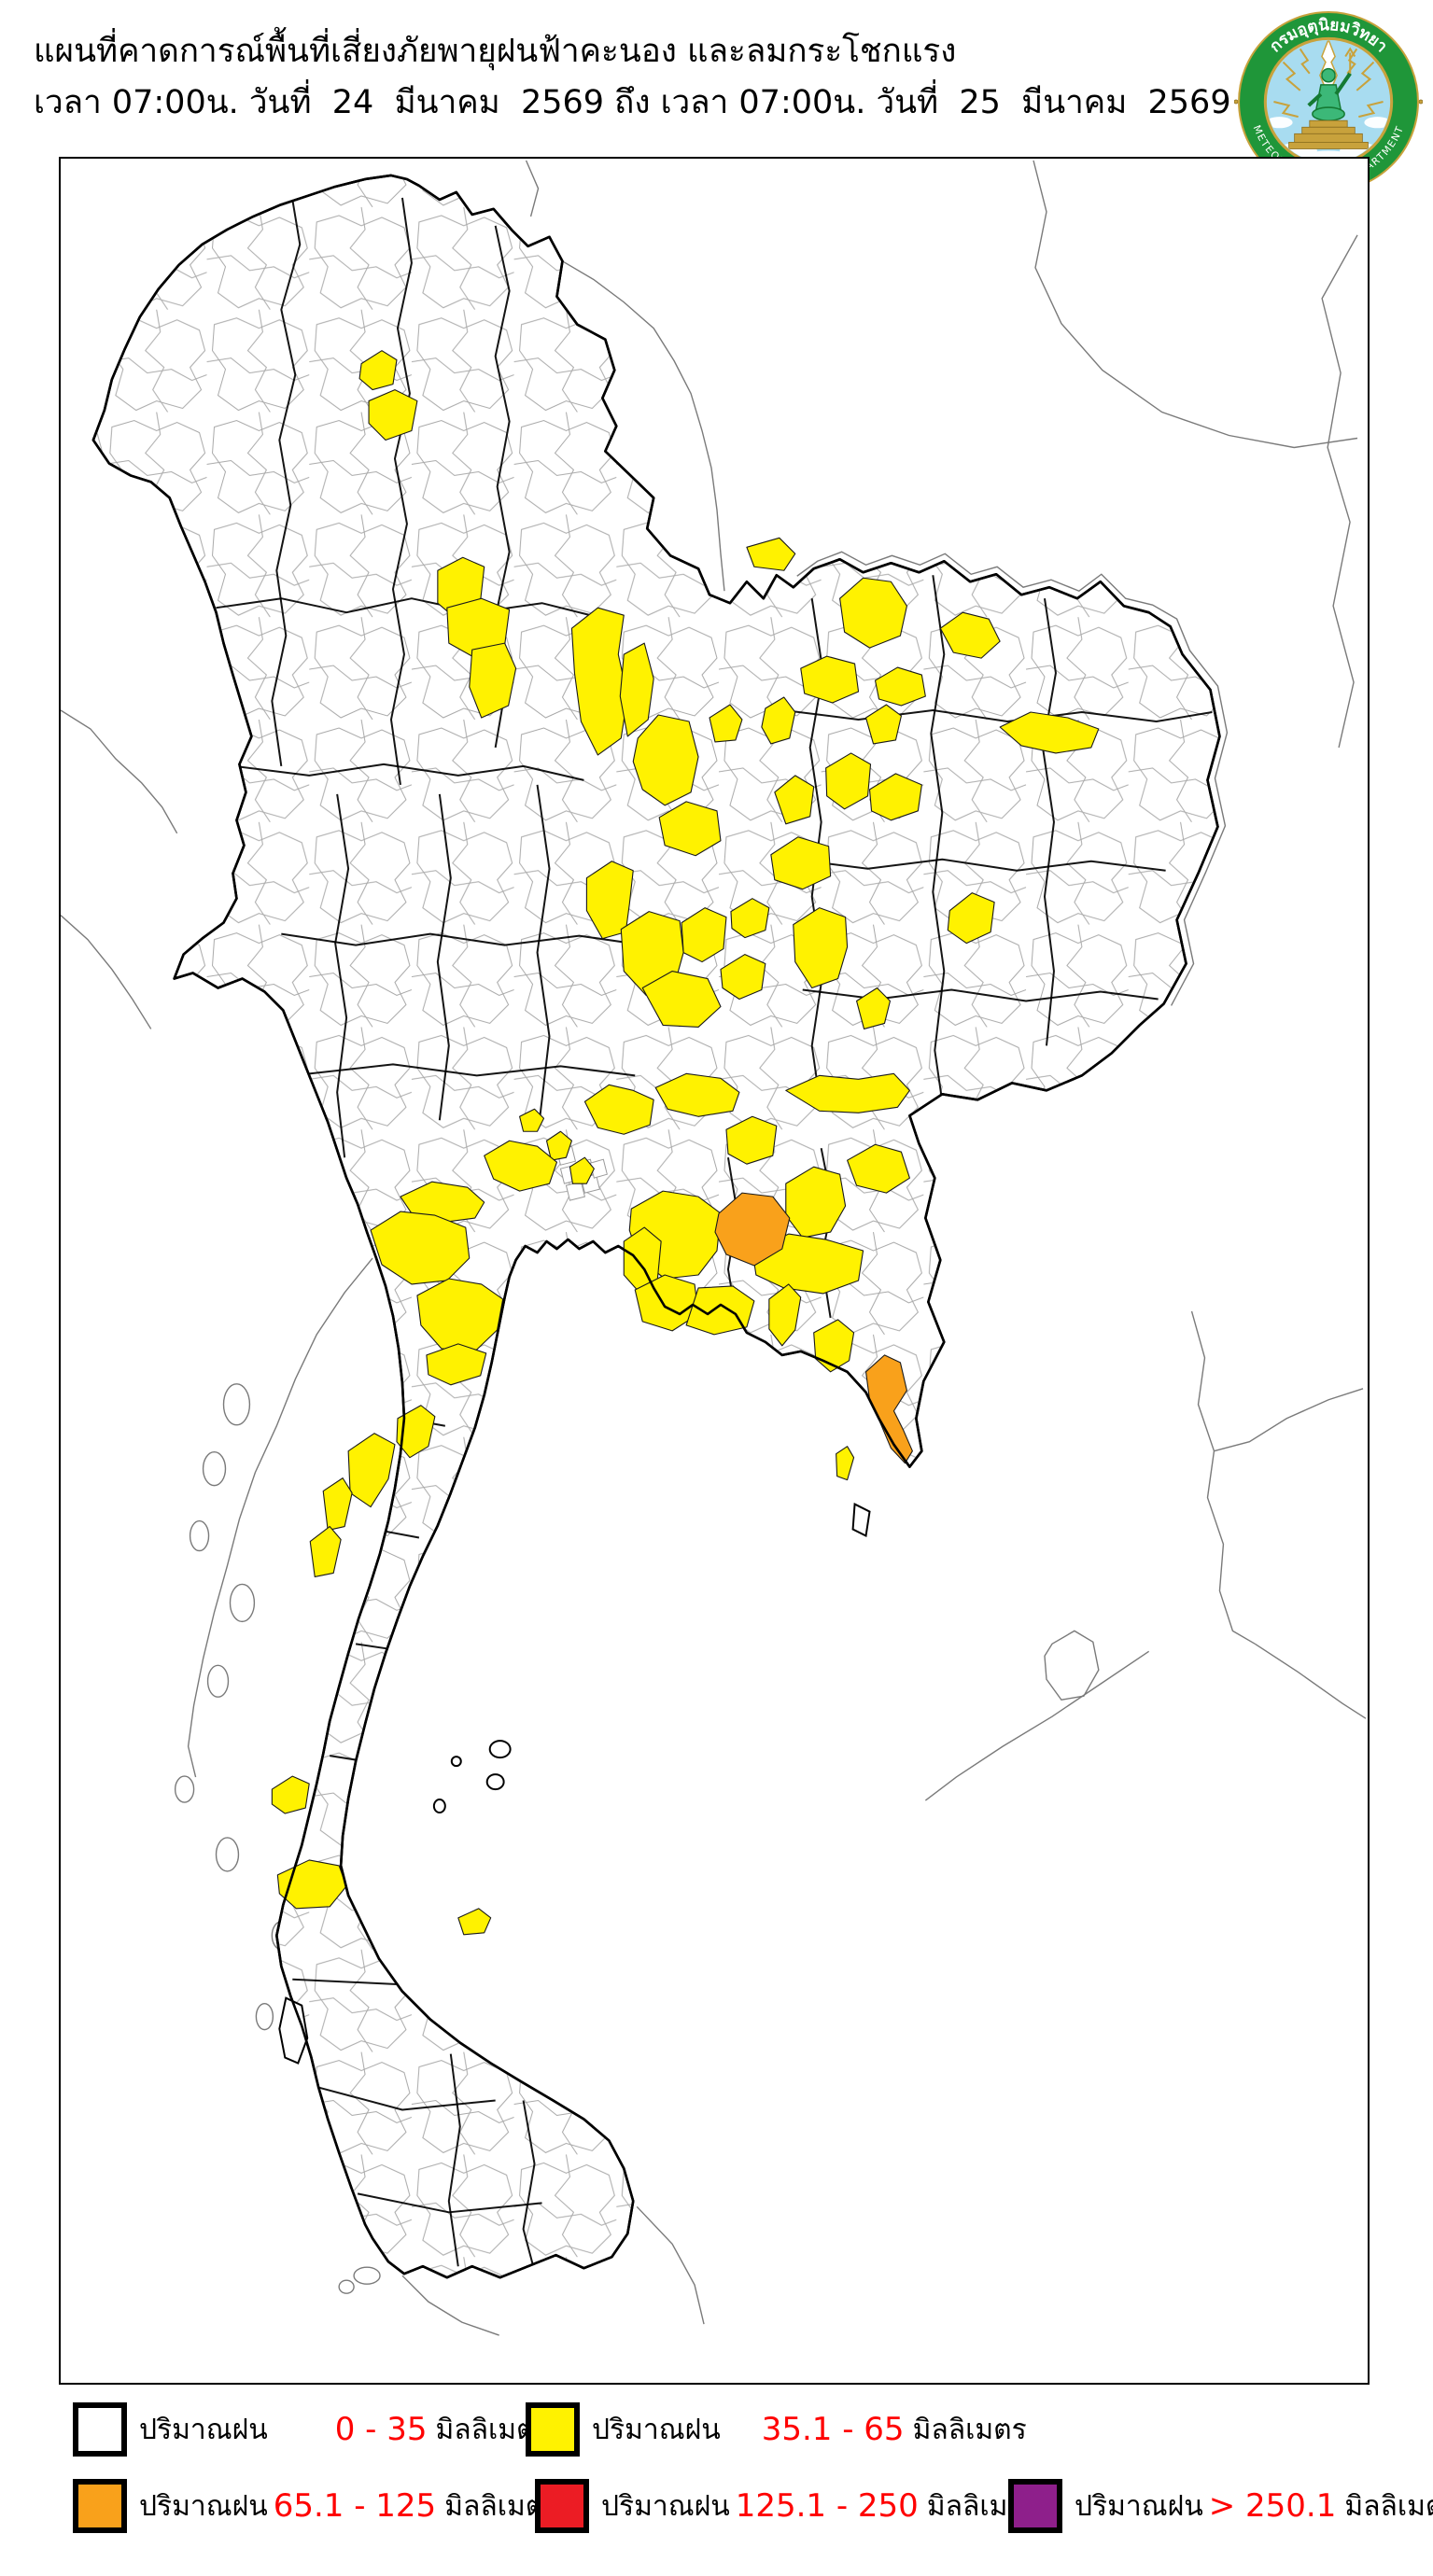  Describe the element at coordinates (100, 2429) in the screenshot. I see `legend-swatch-white` at that location.